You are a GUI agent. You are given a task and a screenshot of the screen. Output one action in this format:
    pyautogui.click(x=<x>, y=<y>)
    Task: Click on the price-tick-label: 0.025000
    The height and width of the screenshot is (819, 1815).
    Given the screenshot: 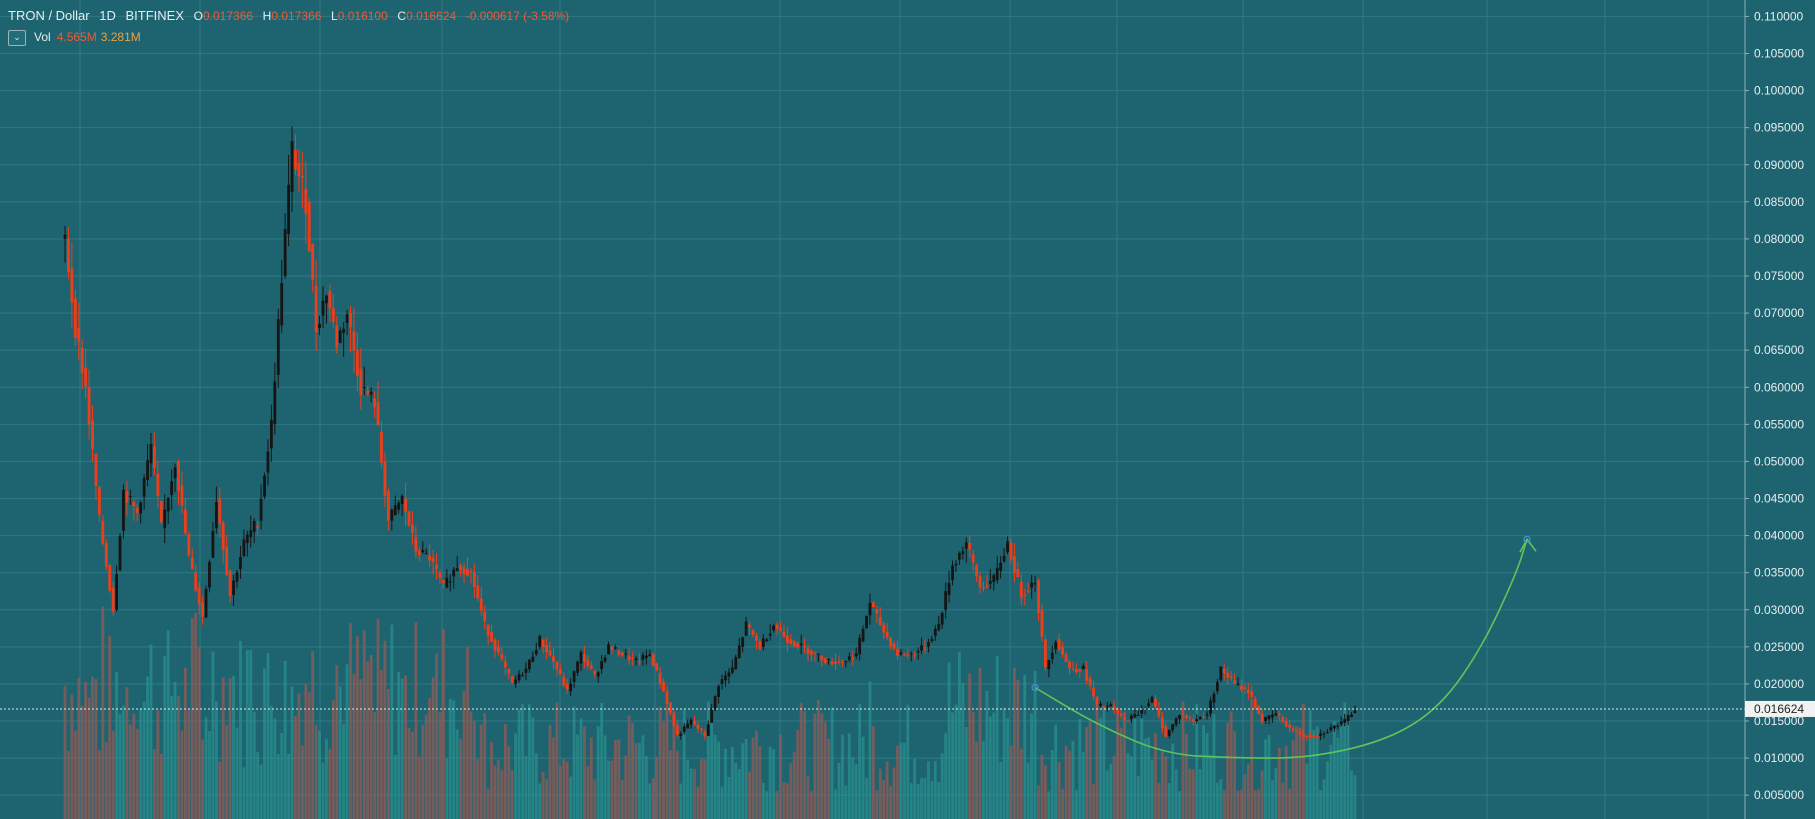 What is the action you would take?
    pyautogui.click(x=1779, y=647)
    